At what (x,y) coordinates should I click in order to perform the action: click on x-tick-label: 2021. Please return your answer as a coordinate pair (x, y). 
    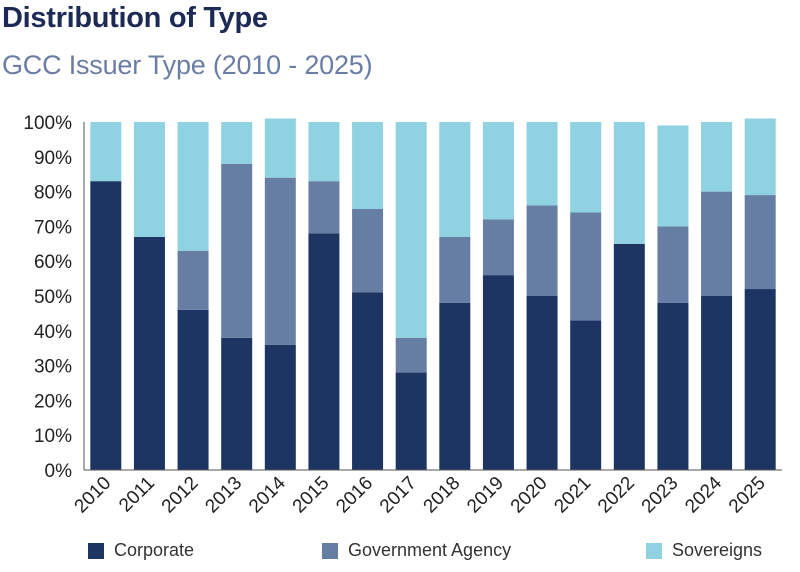
    Looking at the image, I should click on (572, 495).